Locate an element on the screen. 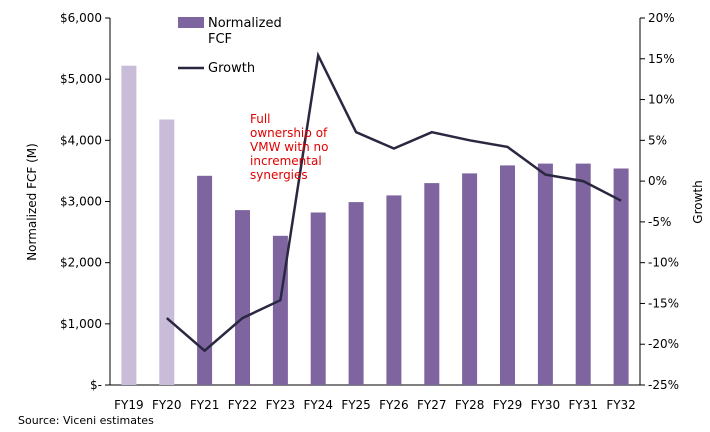 The height and width of the screenshot is (432, 710). right-tick-label: -15% is located at coordinates (663, 303).